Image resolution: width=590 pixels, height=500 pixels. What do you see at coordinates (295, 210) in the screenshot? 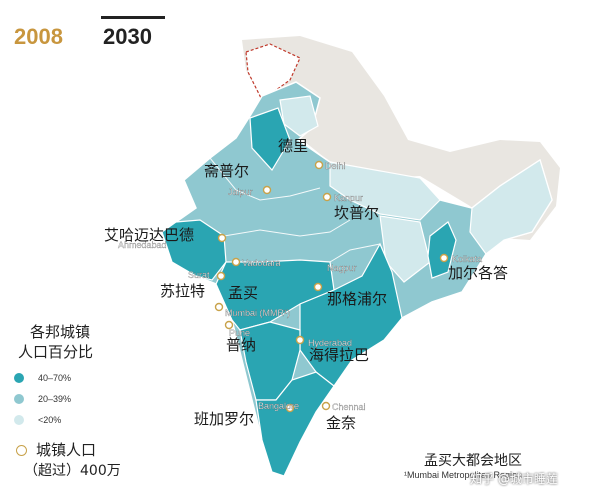
I see `state-borders` at bounding box center [295, 210].